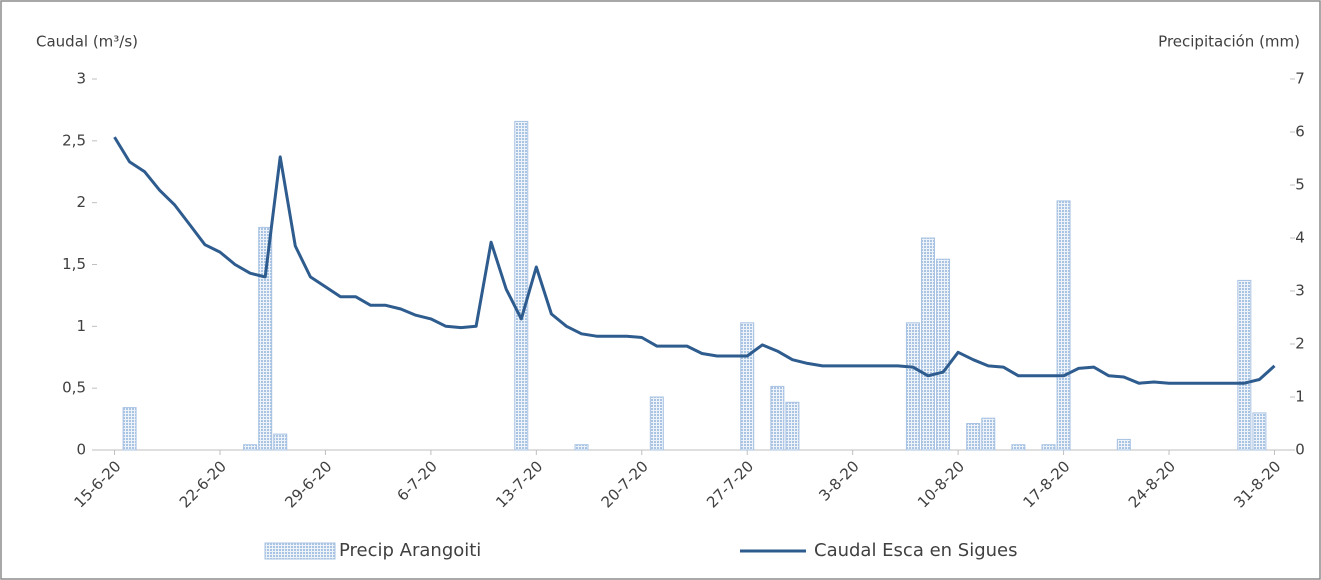 The height and width of the screenshot is (580, 1321). What do you see at coordinates (1300, 132) in the screenshot?
I see `y2-tick-label: 6` at bounding box center [1300, 132].